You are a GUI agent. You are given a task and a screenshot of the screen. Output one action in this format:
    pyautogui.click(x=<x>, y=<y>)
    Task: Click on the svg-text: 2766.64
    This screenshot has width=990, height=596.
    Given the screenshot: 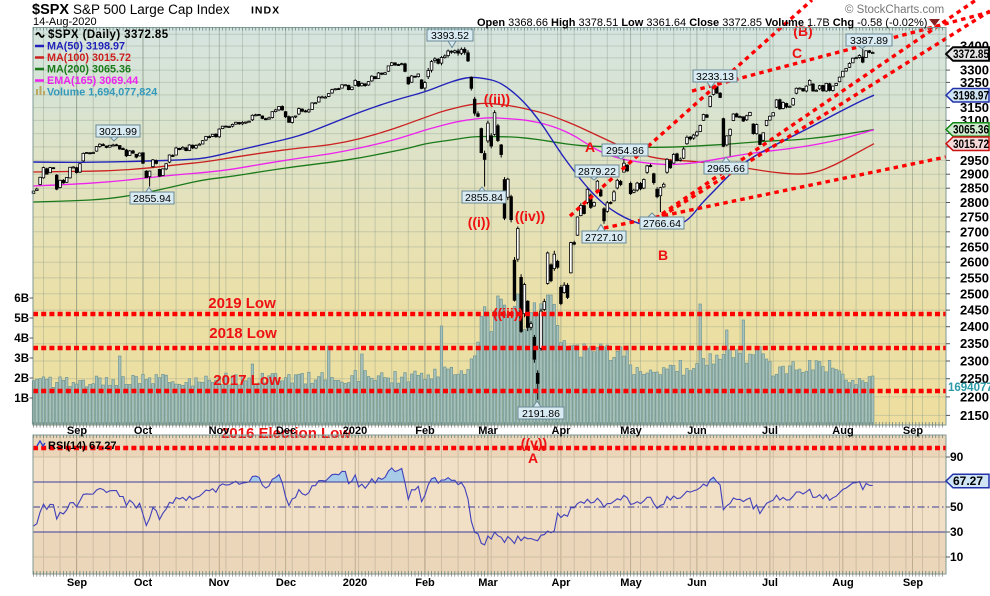 What is the action you would take?
    pyautogui.click(x=662, y=224)
    